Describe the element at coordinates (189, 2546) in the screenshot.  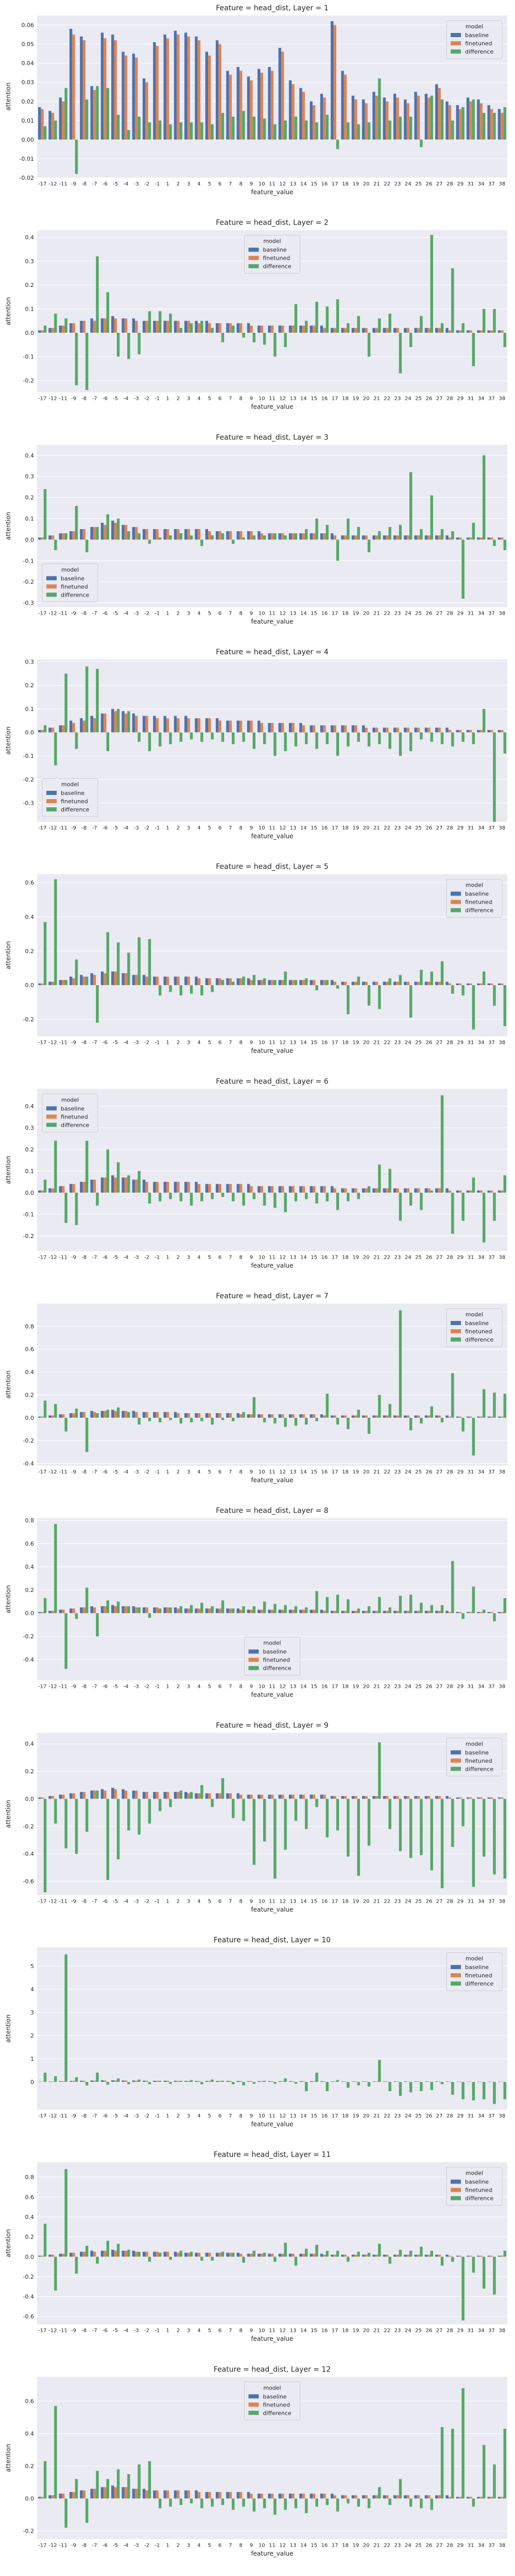
I see `x-tick-label: 3` at that location.